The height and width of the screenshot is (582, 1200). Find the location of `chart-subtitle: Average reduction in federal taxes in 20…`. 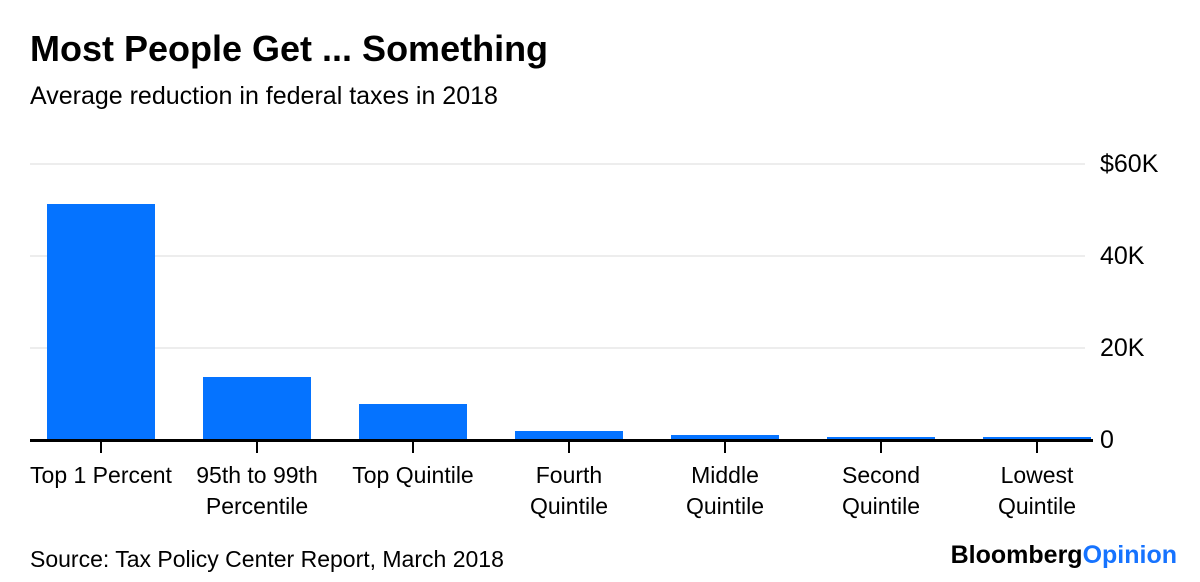

chart-subtitle: Average reduction in federal taxes in 20… is located at coordinates (264, 96).